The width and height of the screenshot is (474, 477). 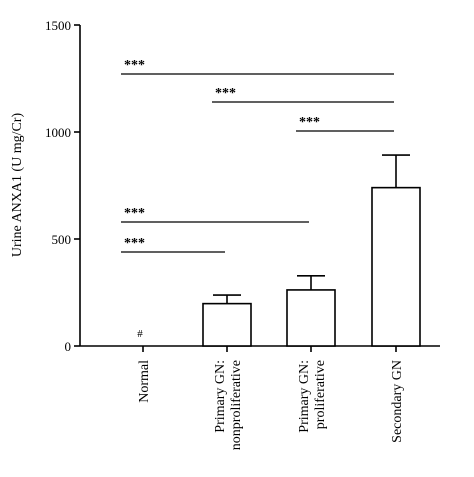 What do you see at coordinates (236, 405) in the screenshot?
I see `x-tick-label-line: nonproliferative` at bounding box center [236, 405].